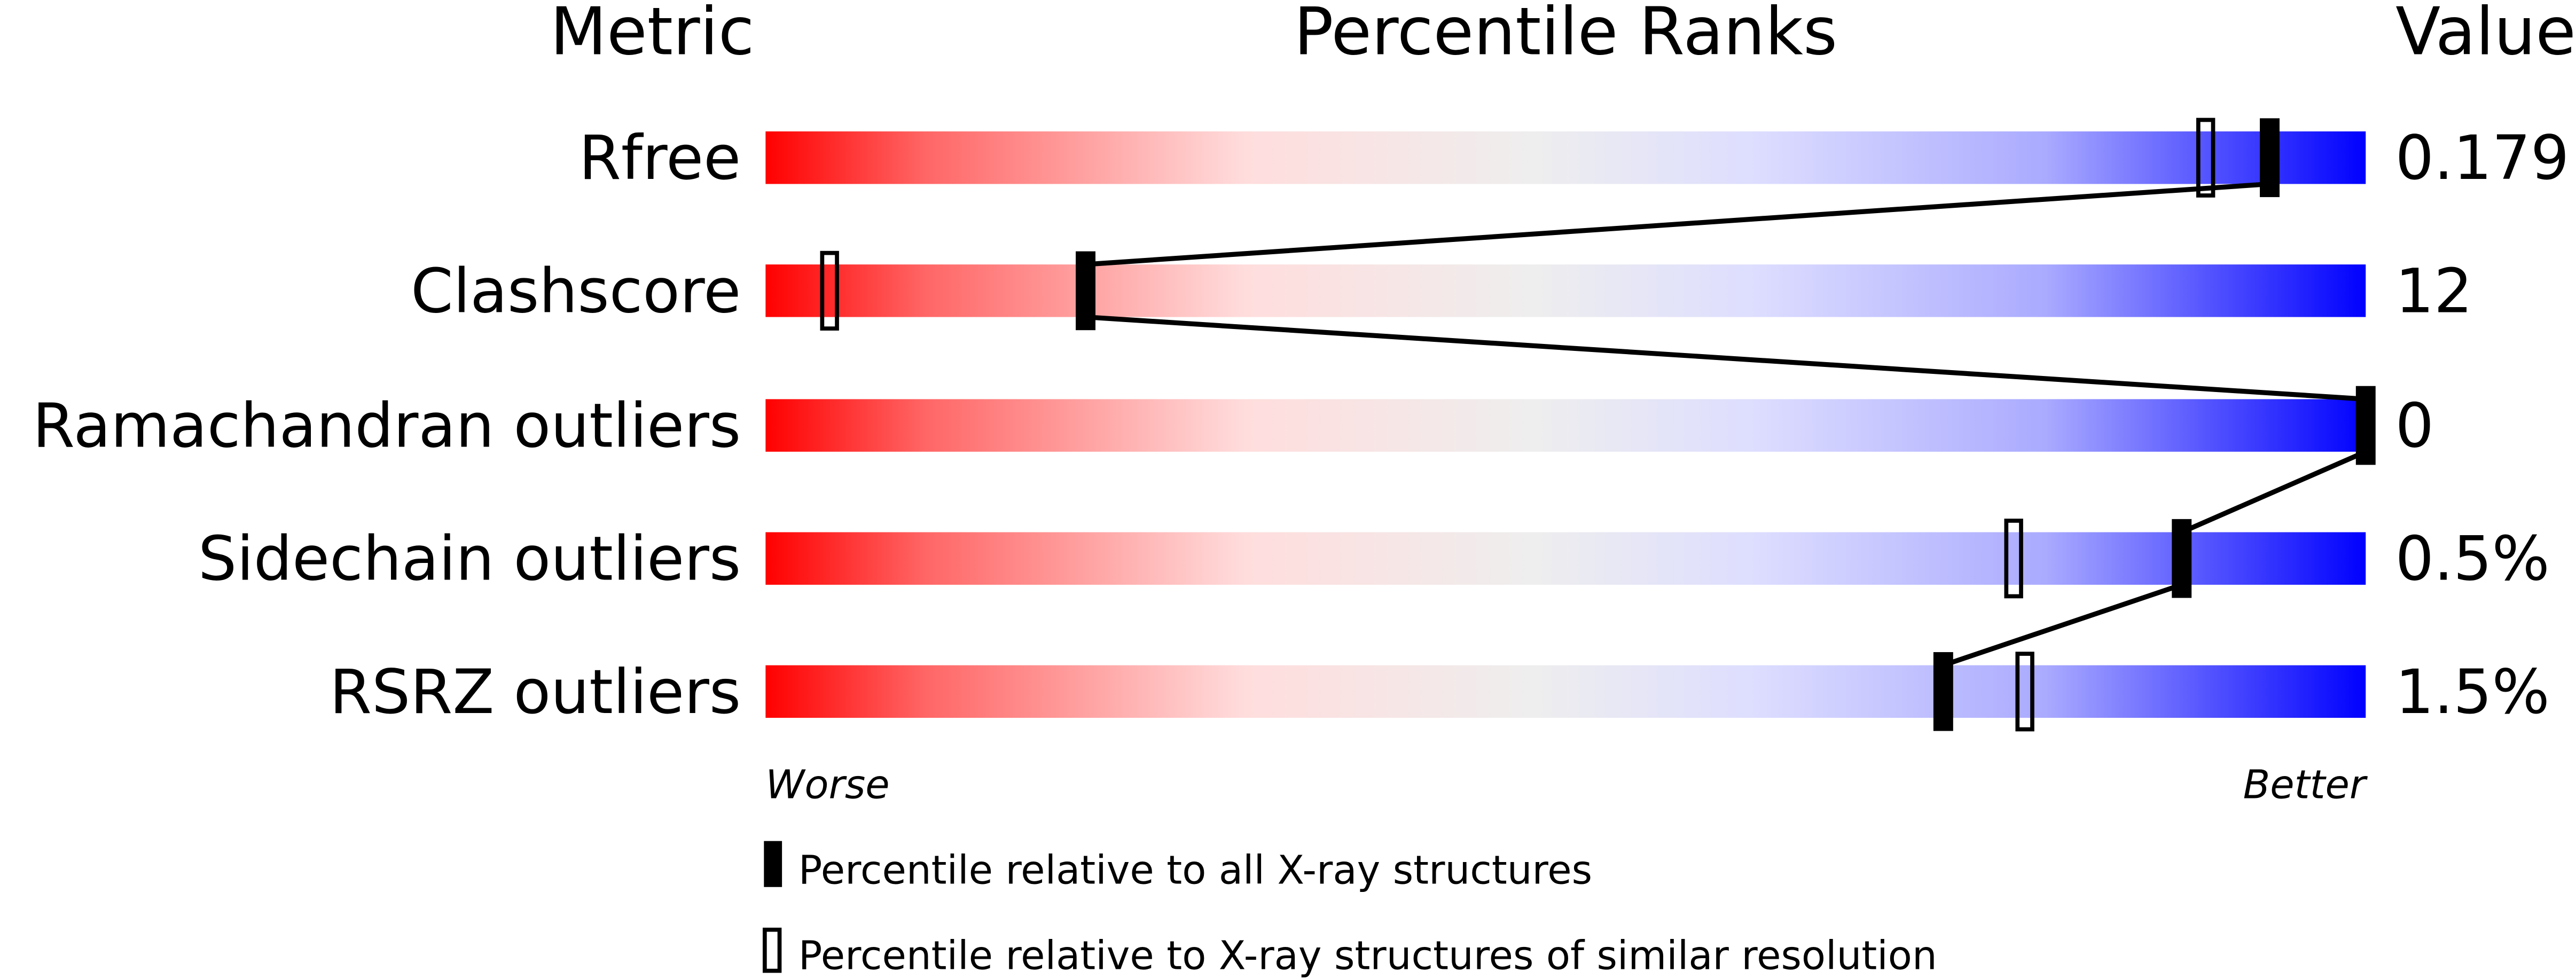 The height and width of the screenshot is (979, 2576). What do you see at coordinates (772, 950) in the screenshot?
I see `legend-open-marker-icon` at bounding box center [772, 950].